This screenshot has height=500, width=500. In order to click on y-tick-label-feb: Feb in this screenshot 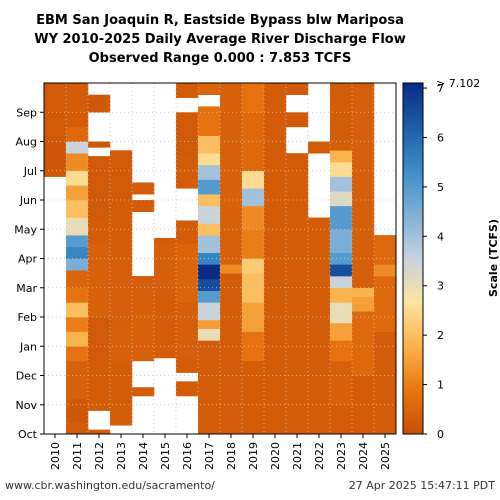, I will do `click(27, 317)`.